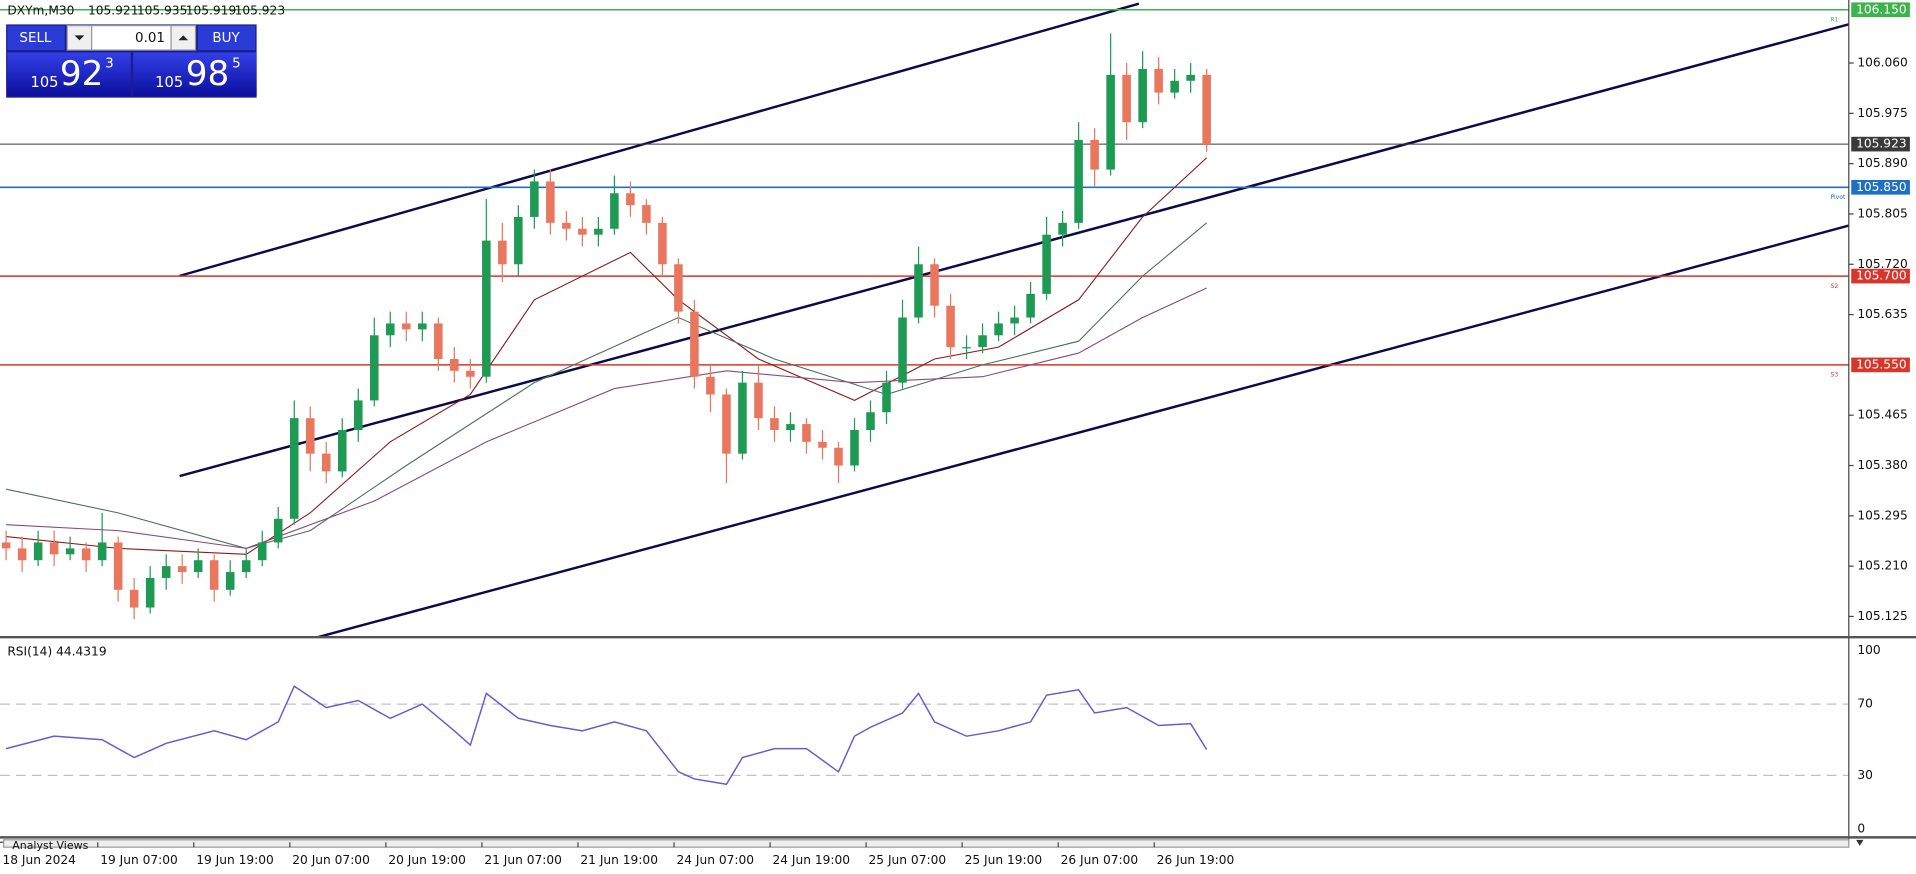  I want to click on level-label: 105.700, so click(1881, 276).